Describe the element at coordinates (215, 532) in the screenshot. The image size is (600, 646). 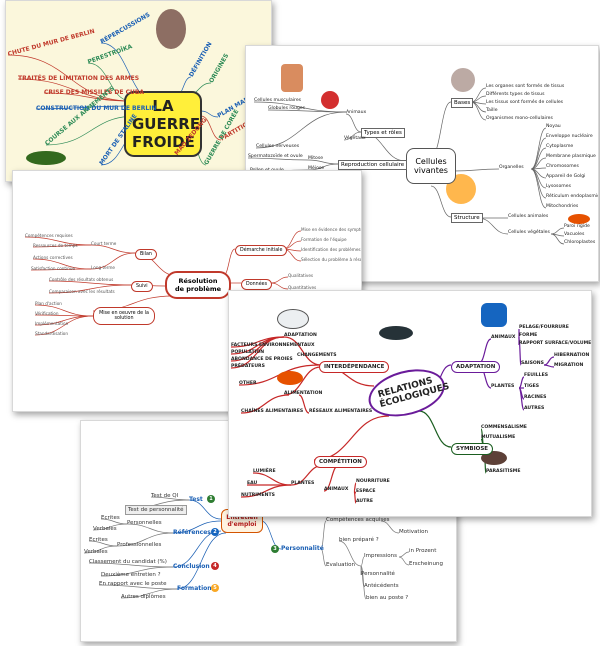
I see `branch-number: 2` at that location.